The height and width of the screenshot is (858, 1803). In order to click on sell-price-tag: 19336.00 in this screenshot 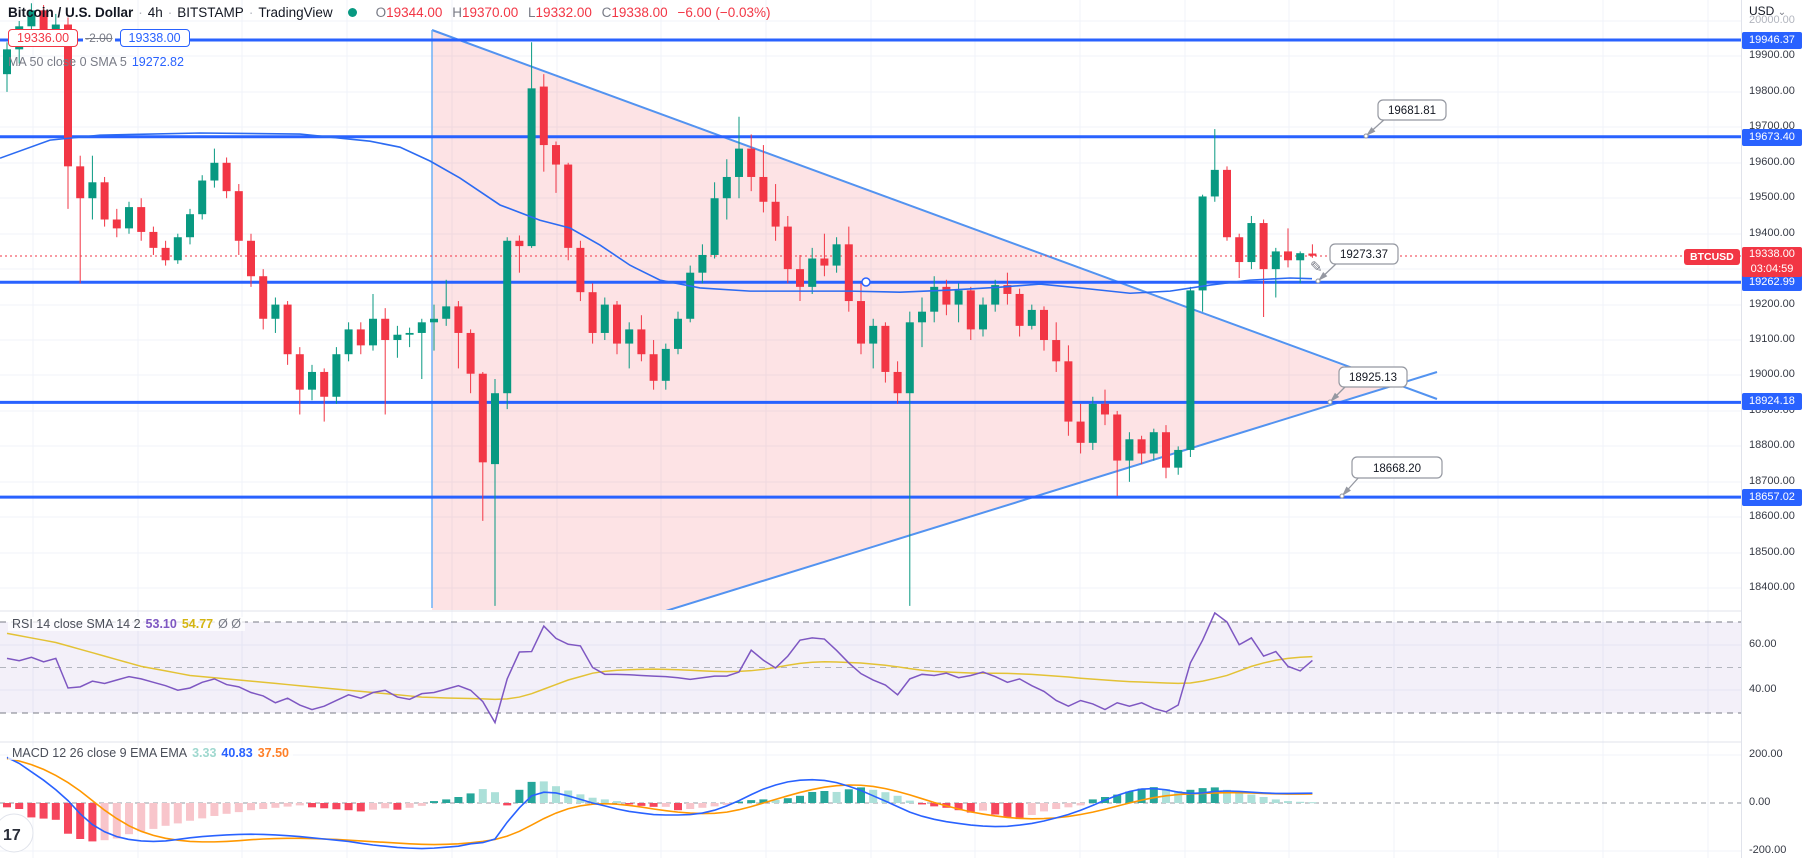, I will do `click(43, 38)`.